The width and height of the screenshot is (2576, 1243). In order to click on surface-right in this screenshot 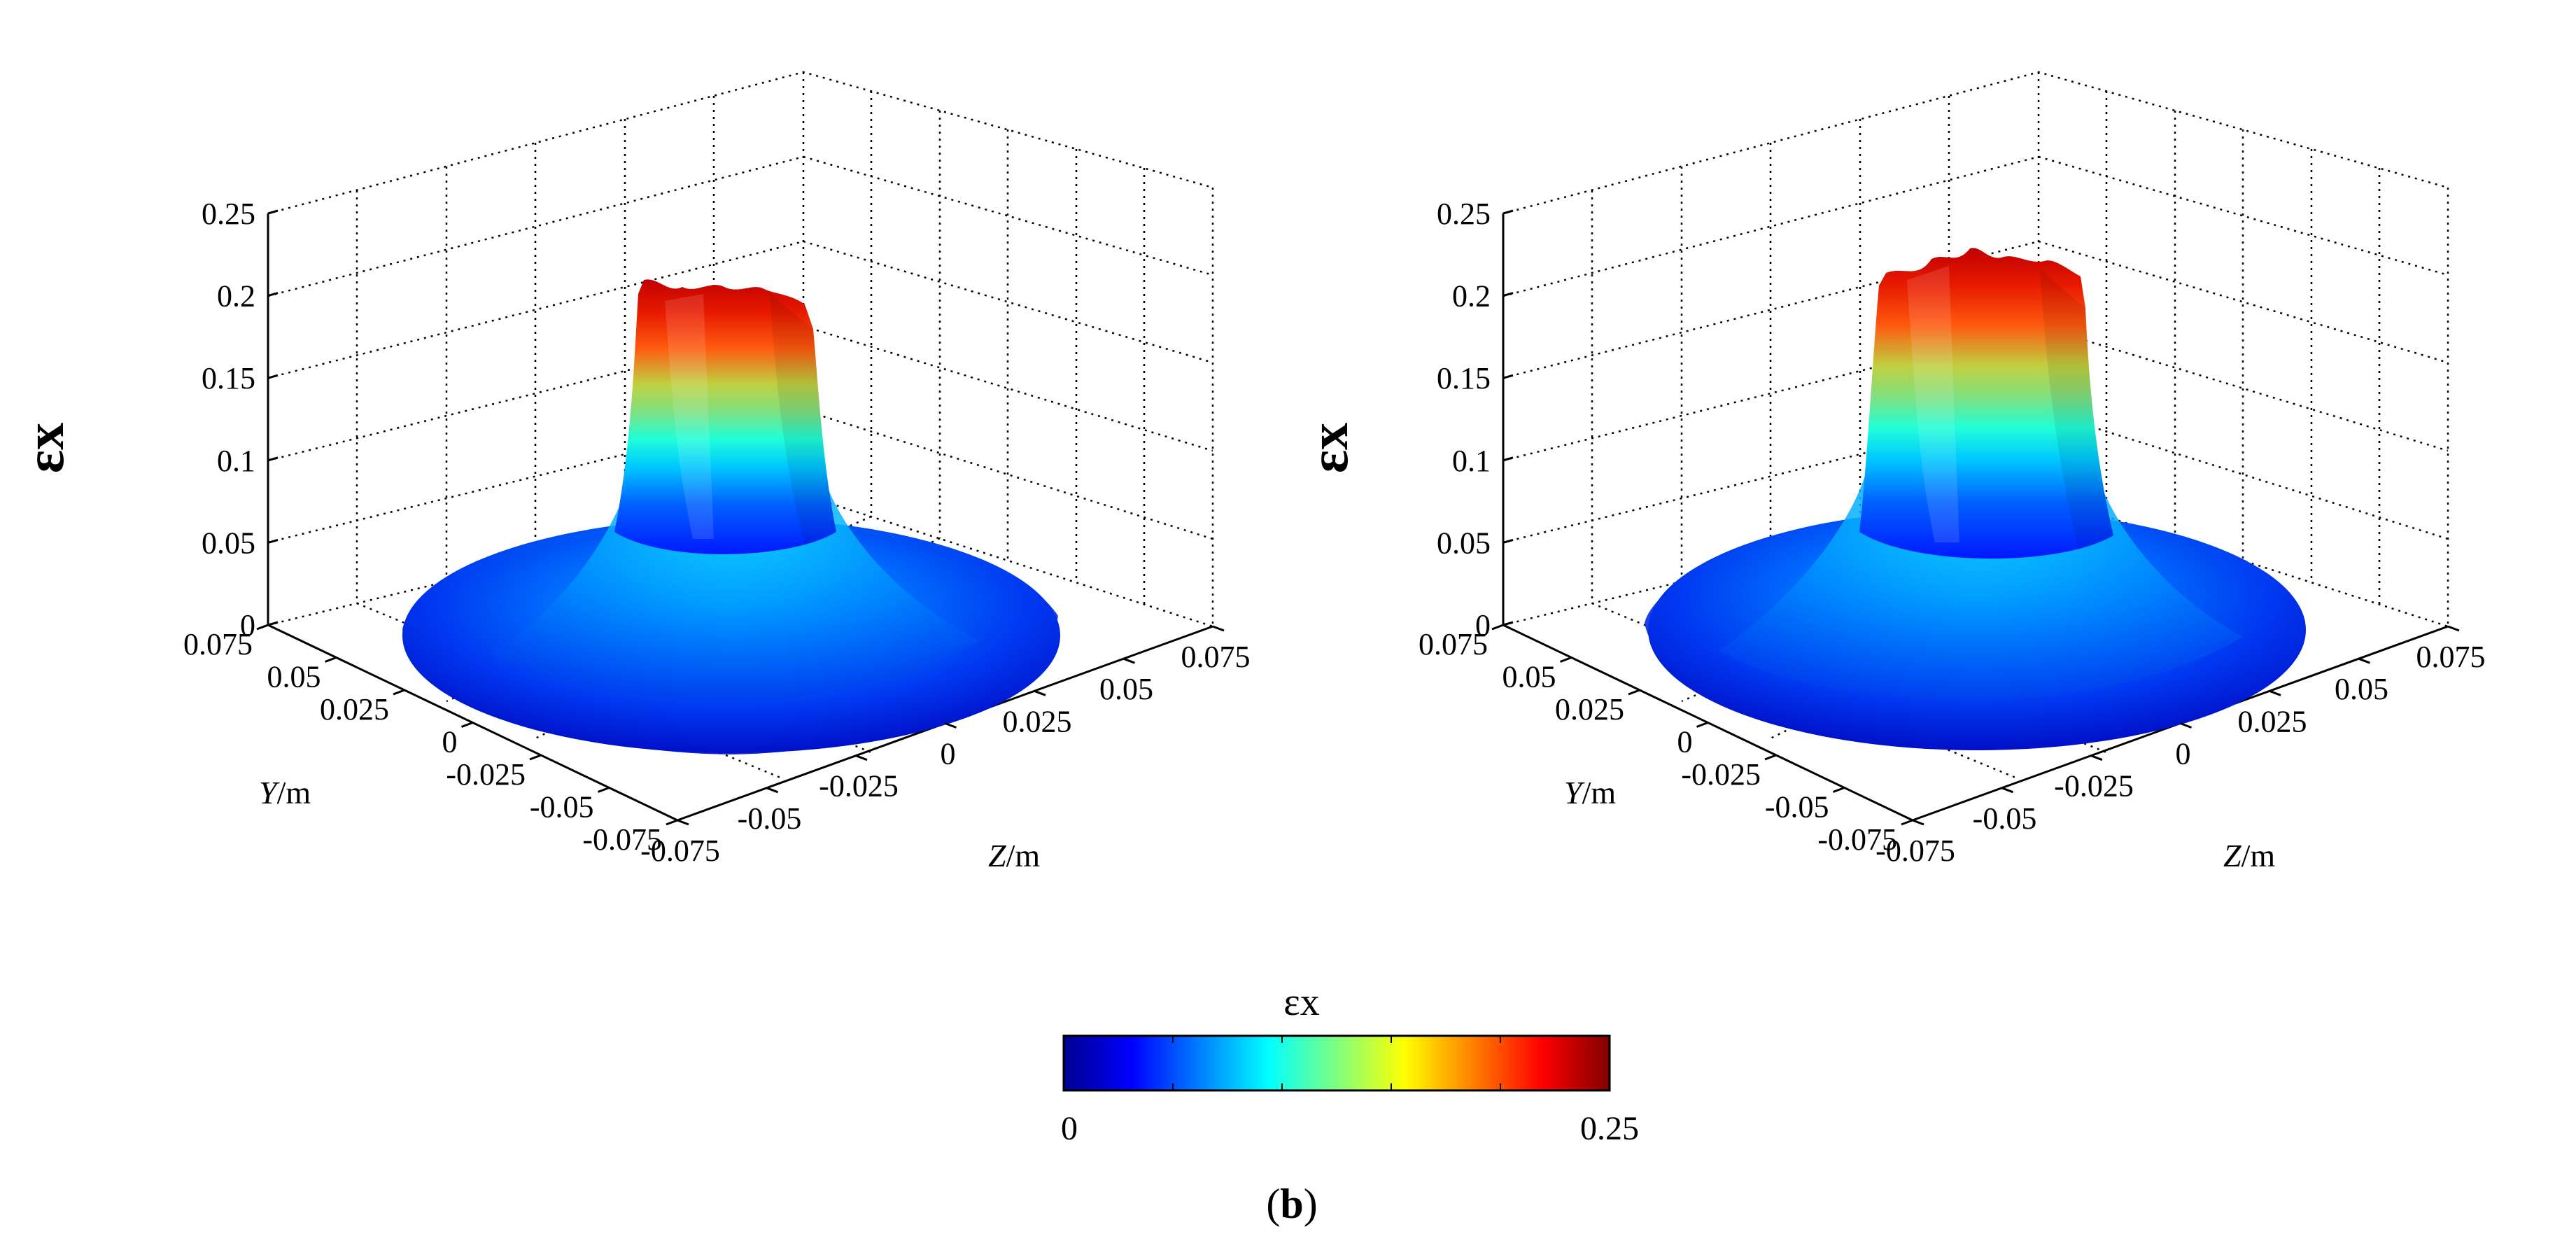, I will do `click(1975, 499)`.